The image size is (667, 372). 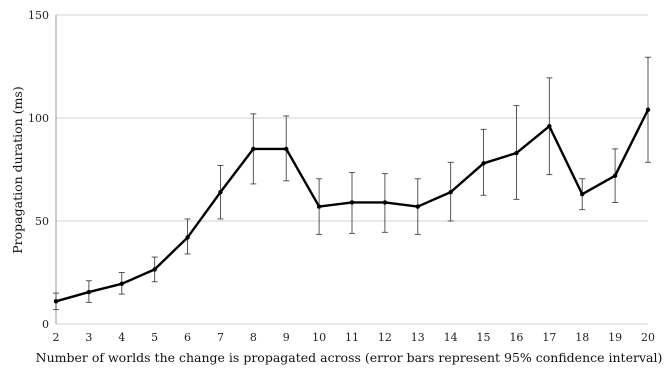 I want to click on x-tick-label-11: 11, so click(x=352, y=337).